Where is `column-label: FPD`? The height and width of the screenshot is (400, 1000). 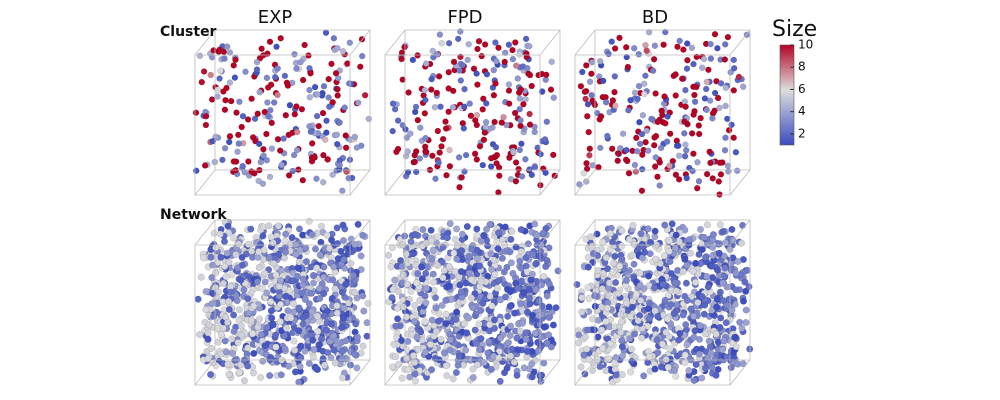 column-label: FPD is located at coordinates (464, 17).